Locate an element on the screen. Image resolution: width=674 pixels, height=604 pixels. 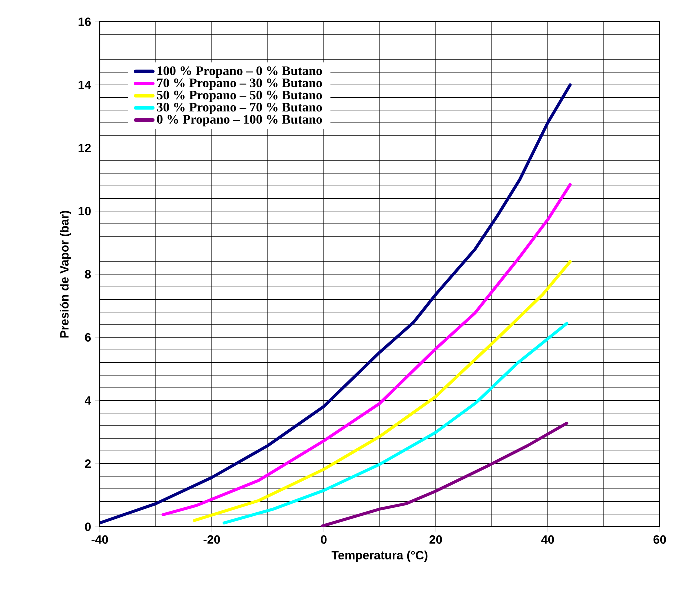
legend-label: 0 % Propano – 100 % Butano is located at coordinates (239, 121).